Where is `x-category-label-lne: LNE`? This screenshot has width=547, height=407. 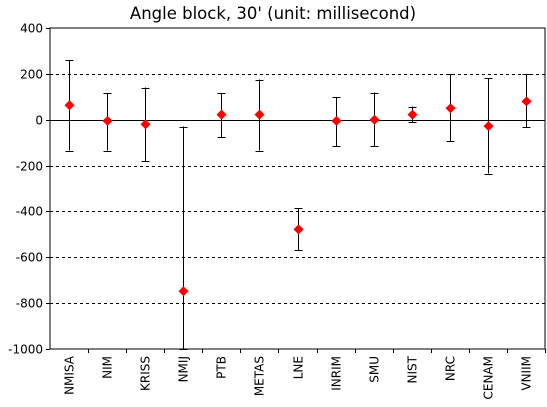
x-category-label-lne: LNE is located at coordinates (299, 367).